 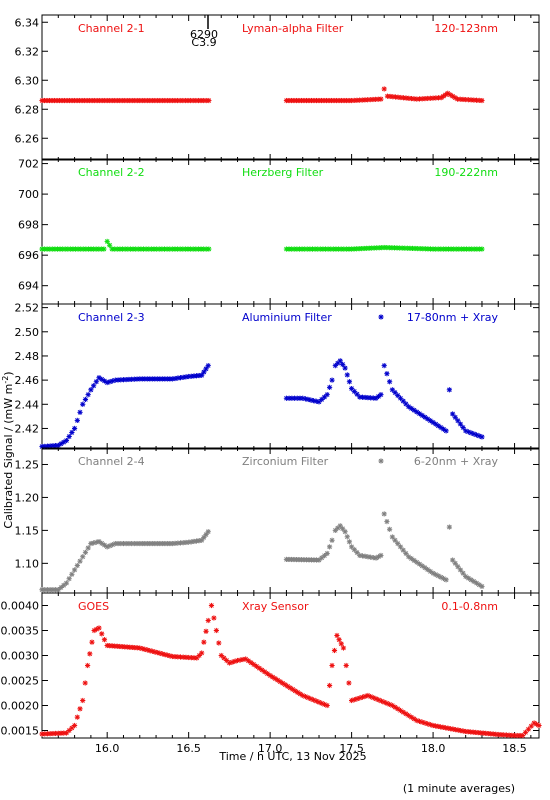 I want to click on y-tick-label: 700, so click(x=28, y=194).